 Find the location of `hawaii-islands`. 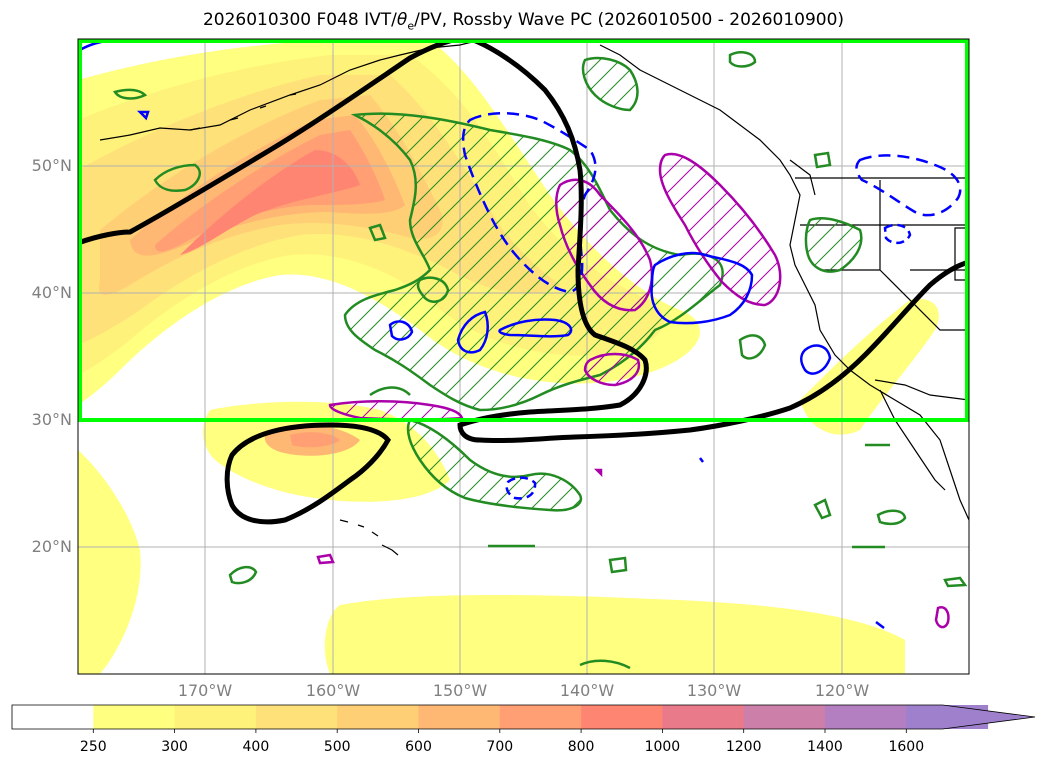

hawaii-islands is located at coordinates (369, 537).